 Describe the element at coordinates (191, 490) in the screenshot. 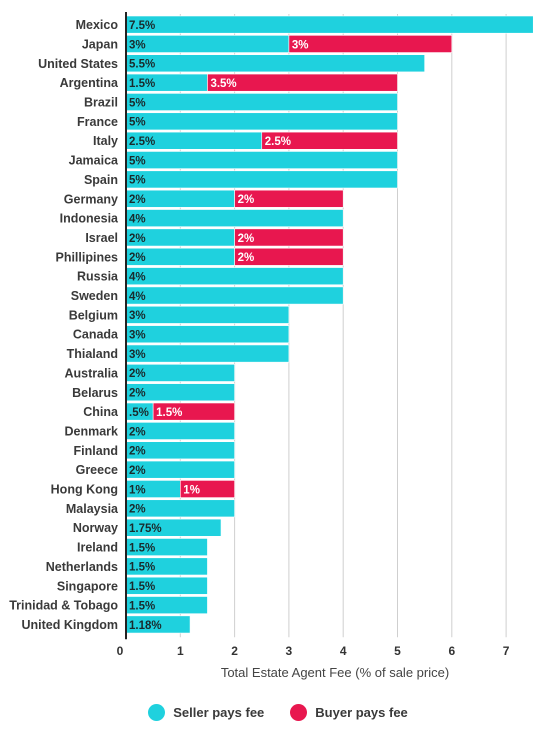

I see `bar-label-buyer: 1%` at that location.